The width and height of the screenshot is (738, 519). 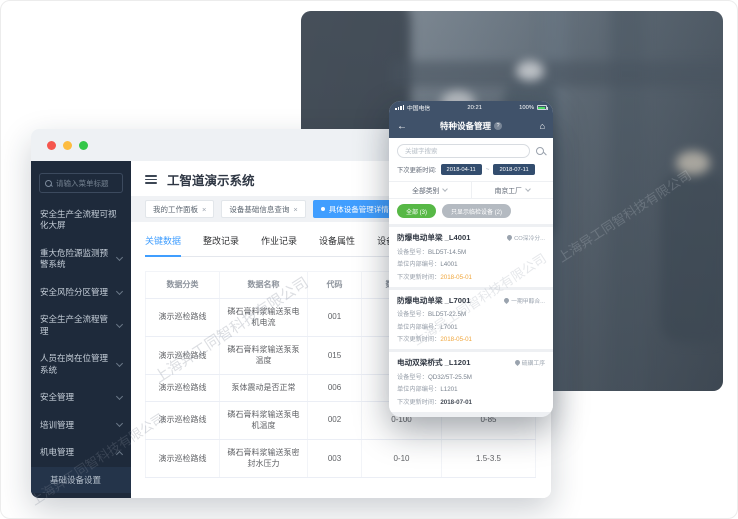 I want to click on equipment-title: 防爆电动单梁 _L7001, so click(x=434, y=300).